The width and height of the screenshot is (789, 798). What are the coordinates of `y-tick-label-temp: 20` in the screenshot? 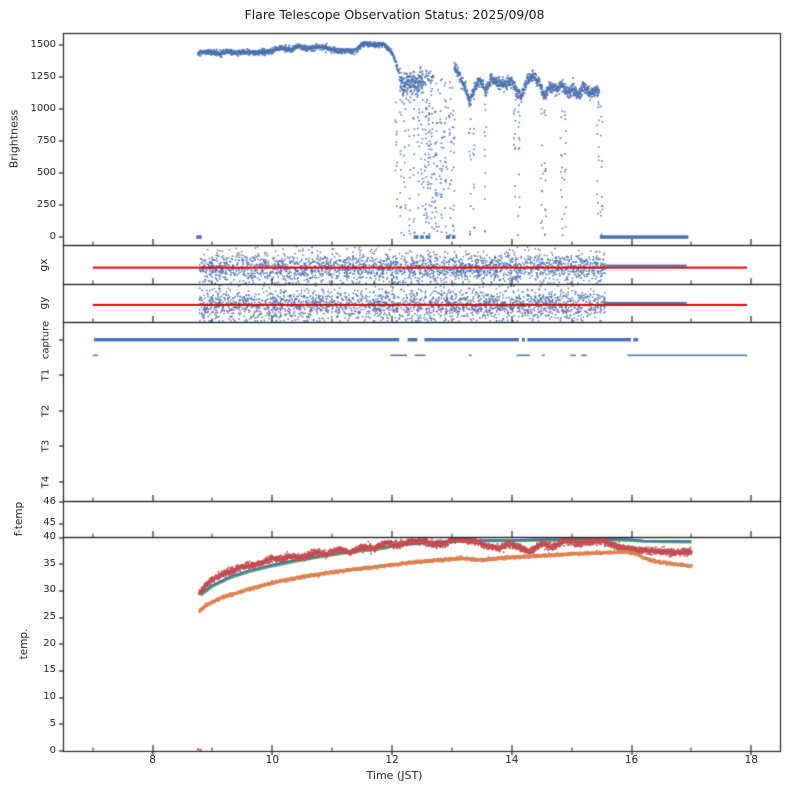 It's located at (49, 643).